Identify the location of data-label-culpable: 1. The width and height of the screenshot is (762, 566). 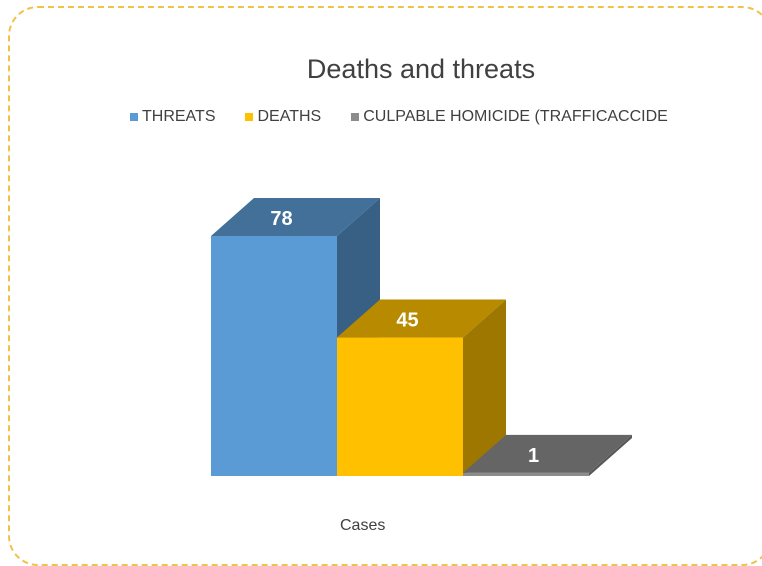
(533, 456).